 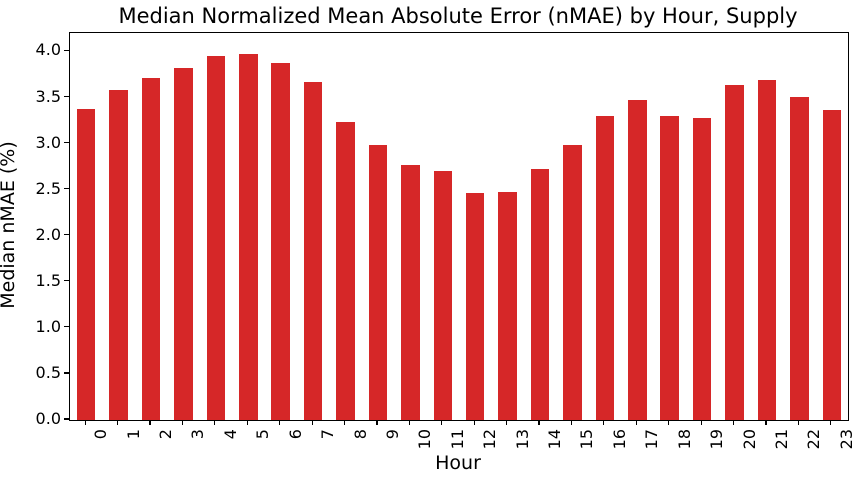 I want to click on x-tick-label: 19, so click(x=717, y=439).